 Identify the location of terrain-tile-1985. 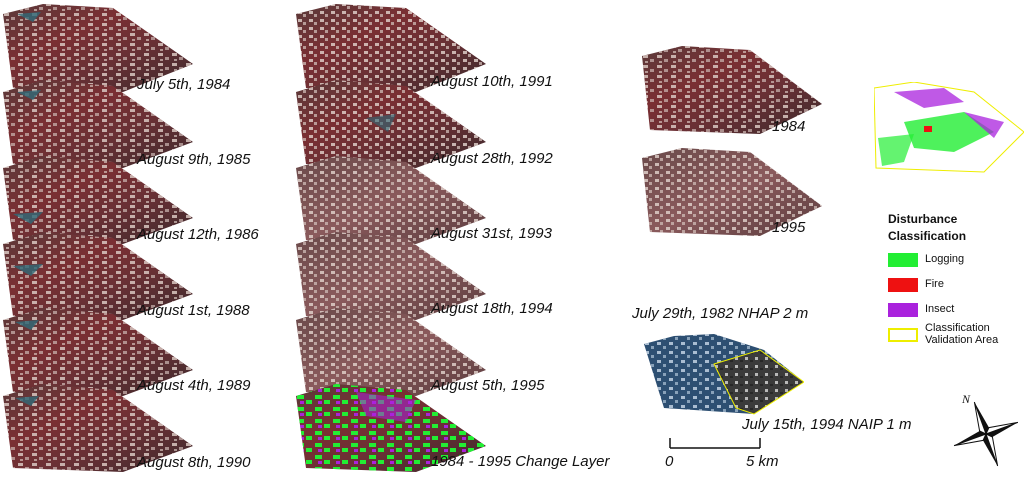
(98, 124).